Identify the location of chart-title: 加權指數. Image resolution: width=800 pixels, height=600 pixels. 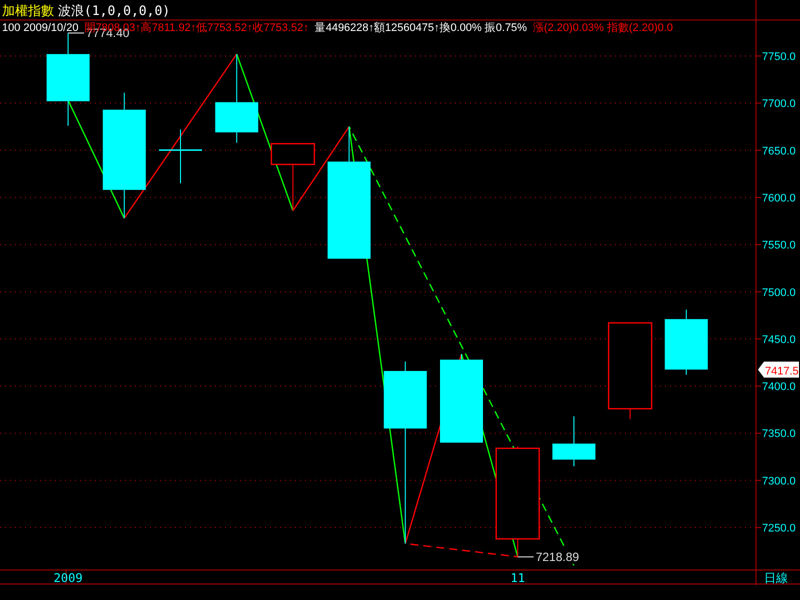
(28, 11).